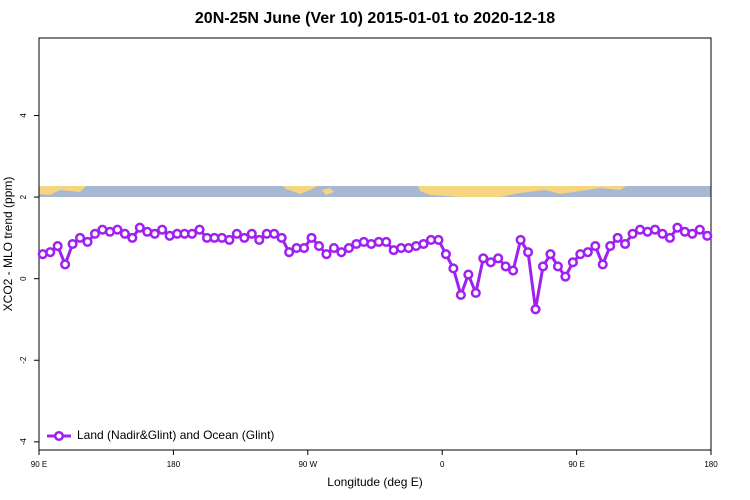  What do you see at coordinates (23, 360) in the screenshot?
I see `y-tick-label: -2` at bounding box center [23, 360].